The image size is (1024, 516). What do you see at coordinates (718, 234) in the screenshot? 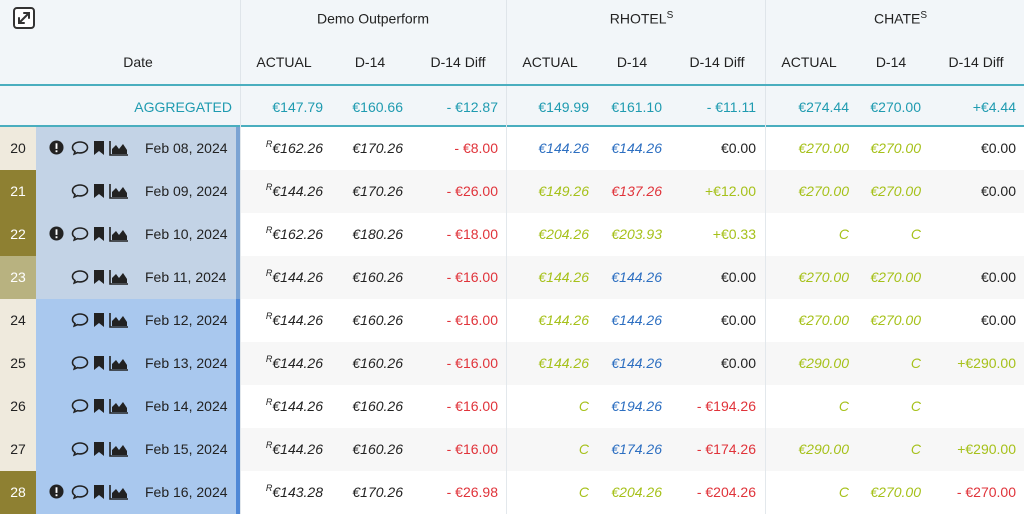
I see `rate-cell: +€0.33` at bounding box center [718, 234].